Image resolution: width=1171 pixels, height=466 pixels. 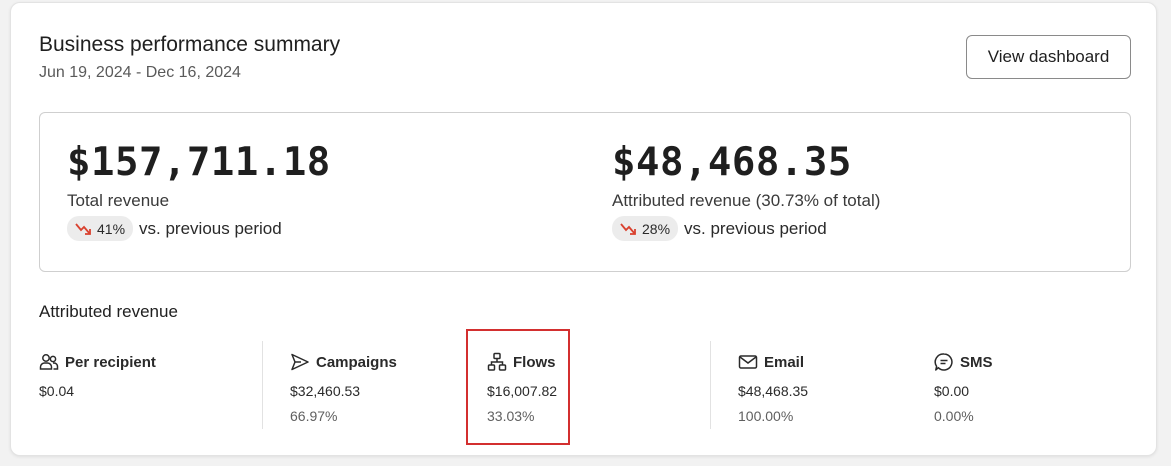 What do you see at coordinates (1048, 57) in the screenshot?
I see `view-dashboard-button: View dashboard` at bounding box center [1048, 57].